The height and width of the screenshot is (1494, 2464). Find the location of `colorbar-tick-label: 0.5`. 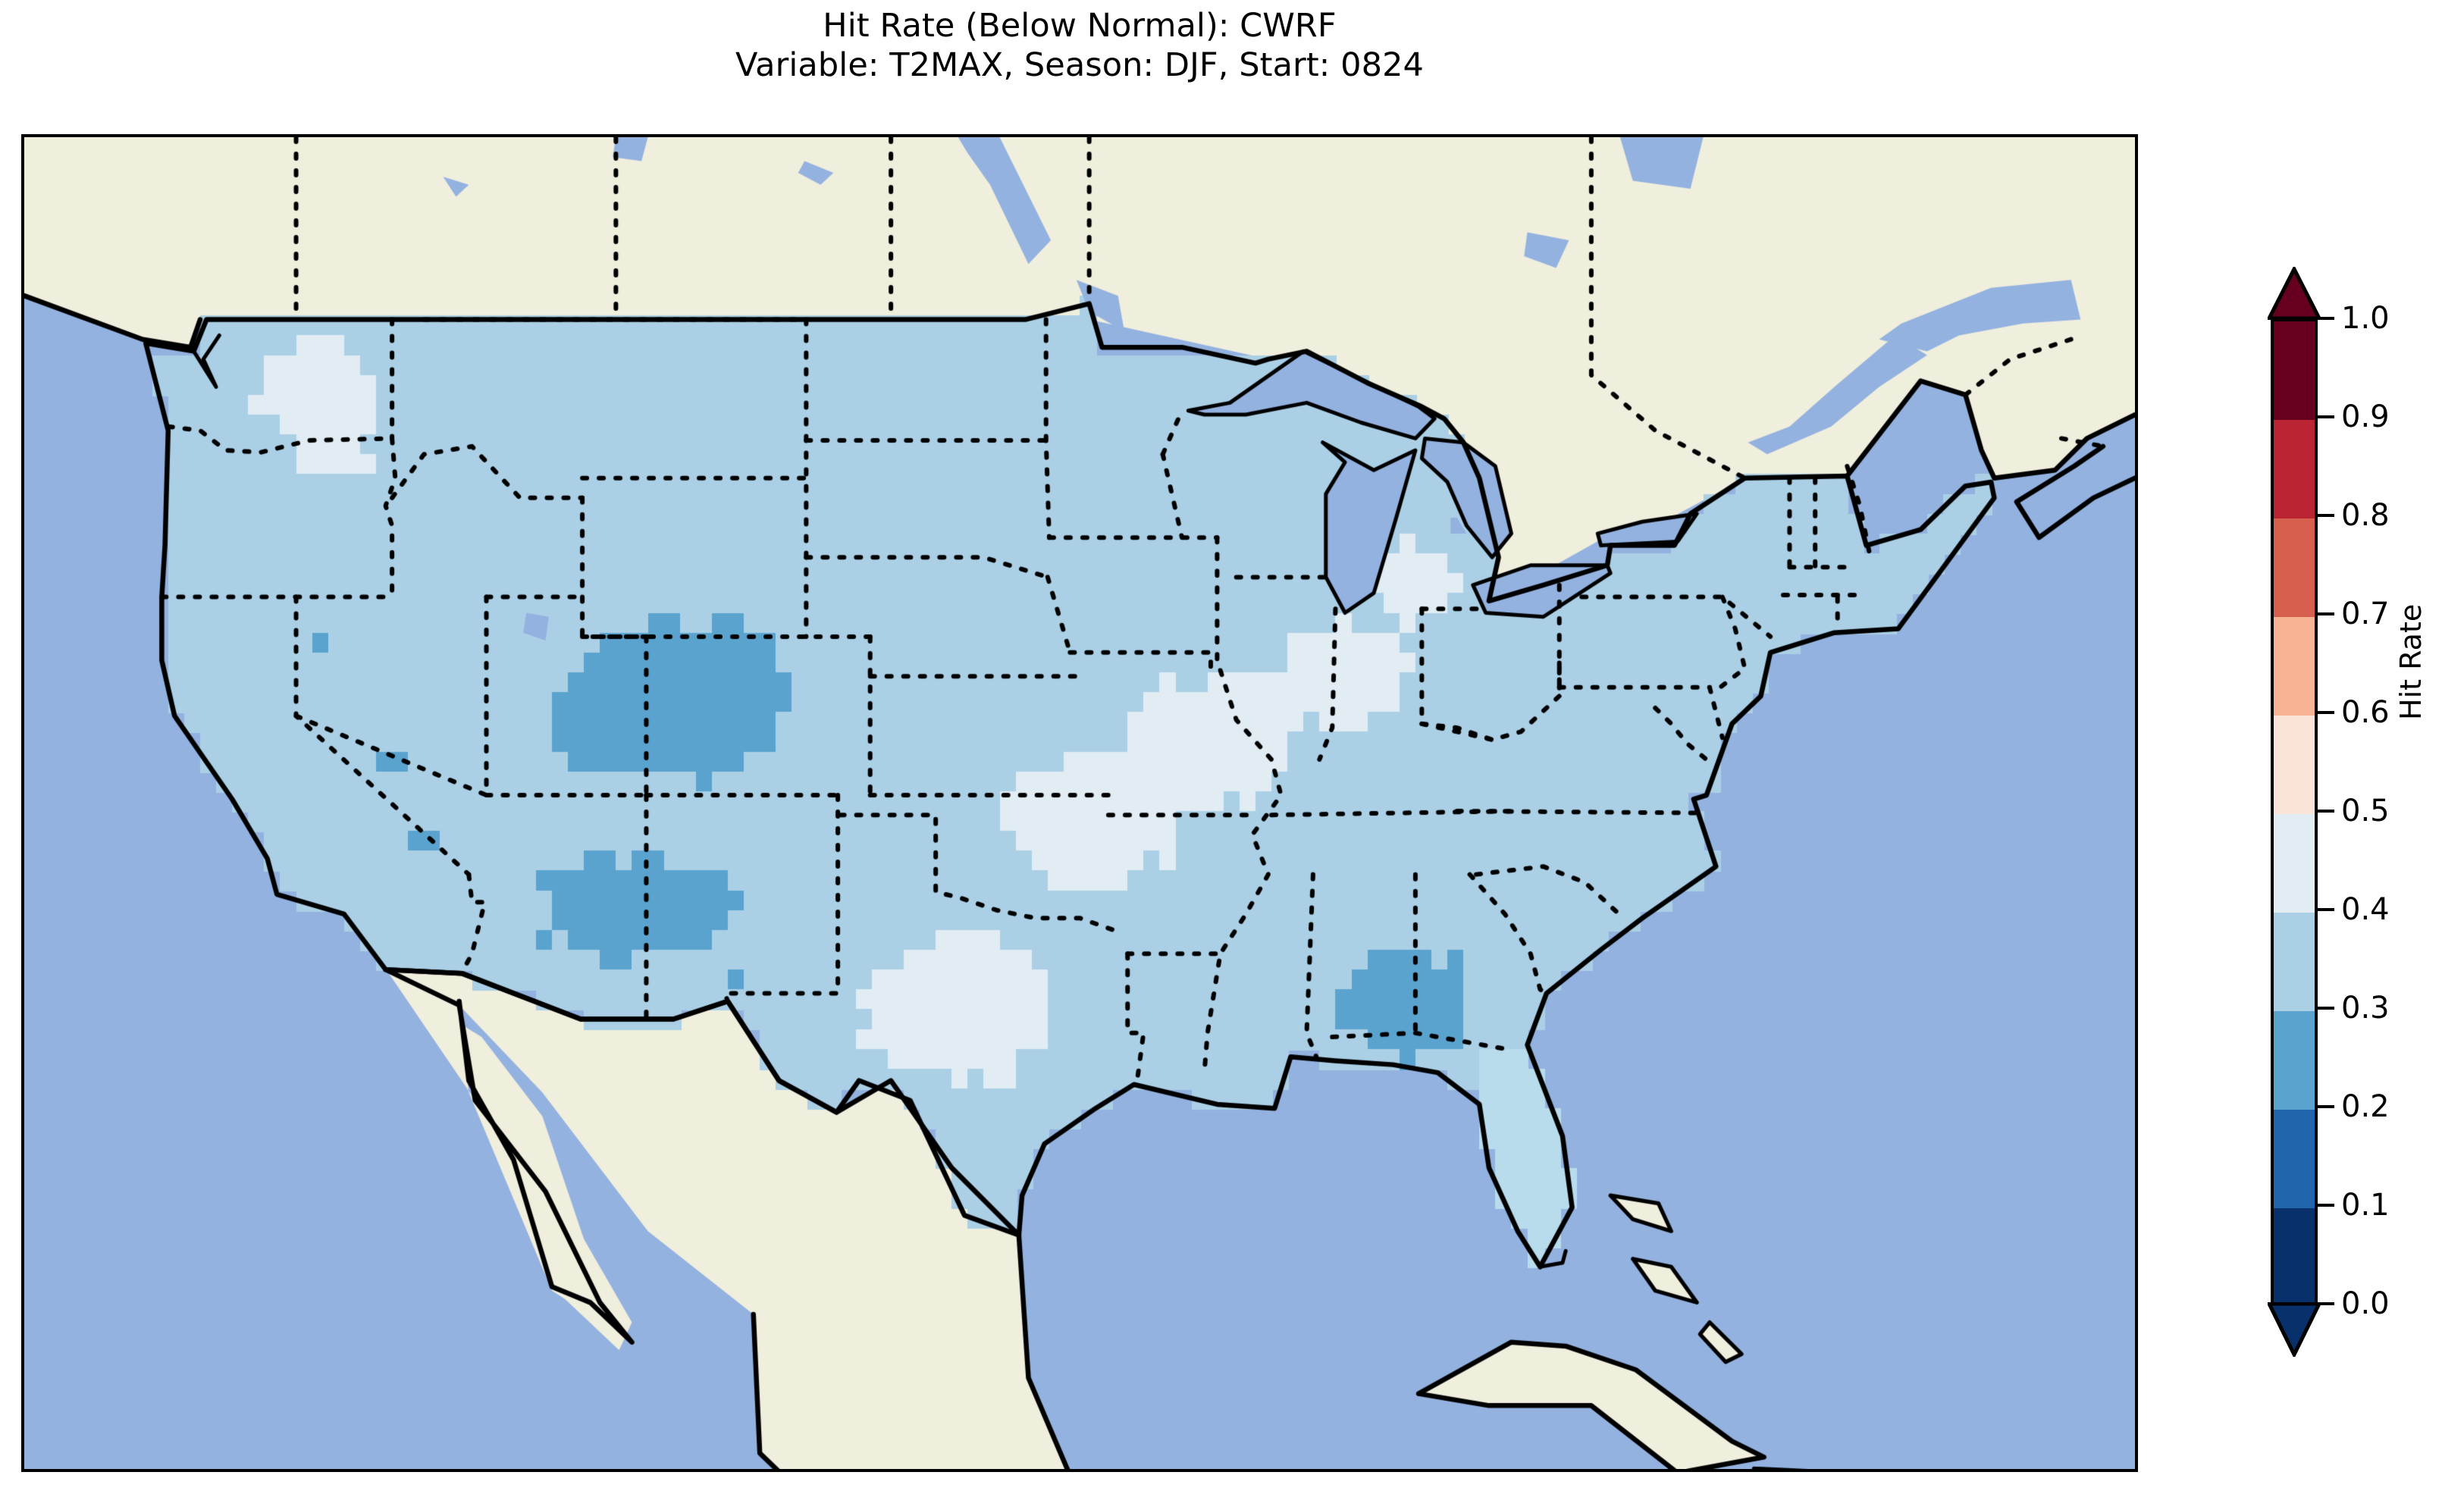

colorbar-tick-label: 0.5 is located at coordinates (2365, 811).